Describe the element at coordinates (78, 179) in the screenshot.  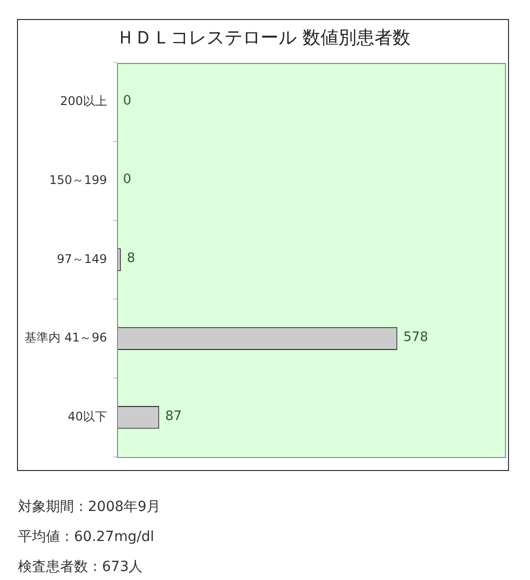
I see `y-tick-label: 150～199` at that location.